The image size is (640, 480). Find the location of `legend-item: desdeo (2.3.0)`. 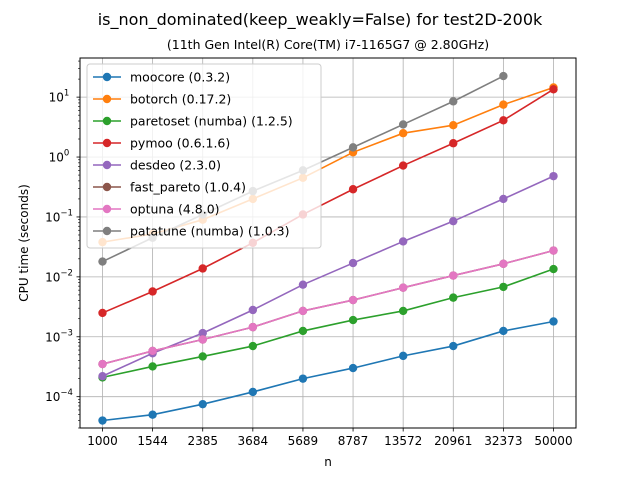

legend-item: desdeo (2.3.0) is located at coordinates (157, 165).